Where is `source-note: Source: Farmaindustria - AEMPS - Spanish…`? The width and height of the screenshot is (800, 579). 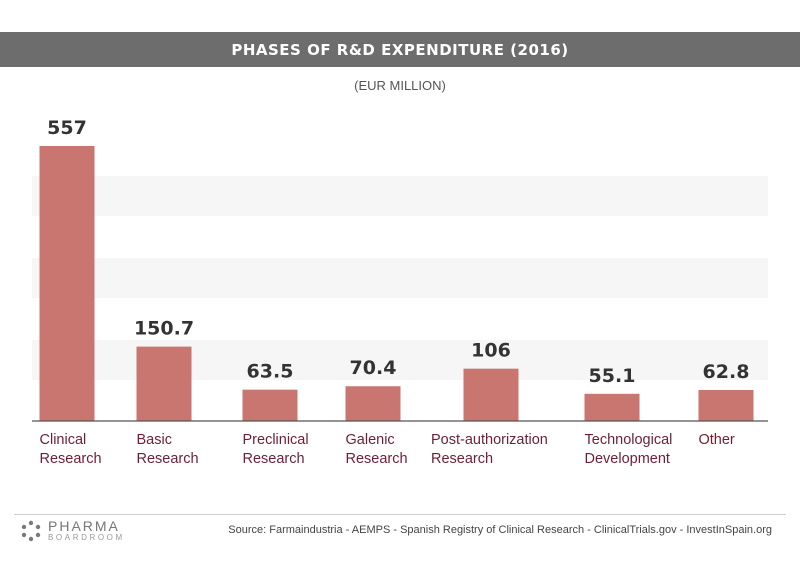
source-note: Source: Farmaindustria - AEMPS - Spanish… is located at coordinates (500, 530).